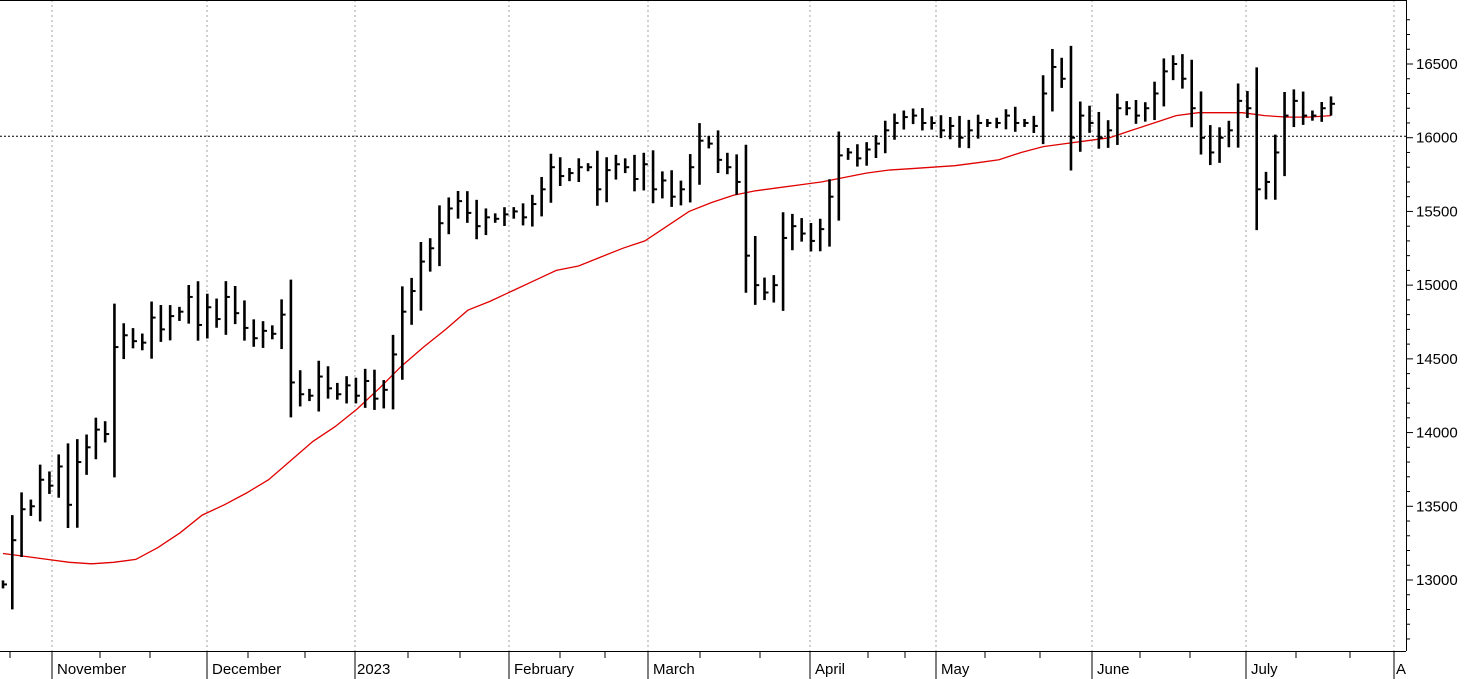  I want to click on x-tick-label: December, so click(246, 669).